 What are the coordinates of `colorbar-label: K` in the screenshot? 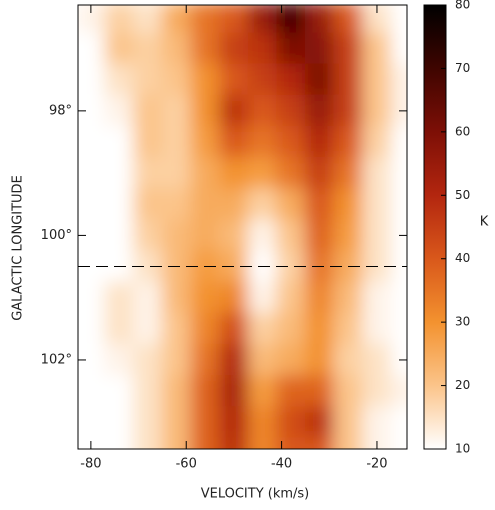 It's located at (484, 222).